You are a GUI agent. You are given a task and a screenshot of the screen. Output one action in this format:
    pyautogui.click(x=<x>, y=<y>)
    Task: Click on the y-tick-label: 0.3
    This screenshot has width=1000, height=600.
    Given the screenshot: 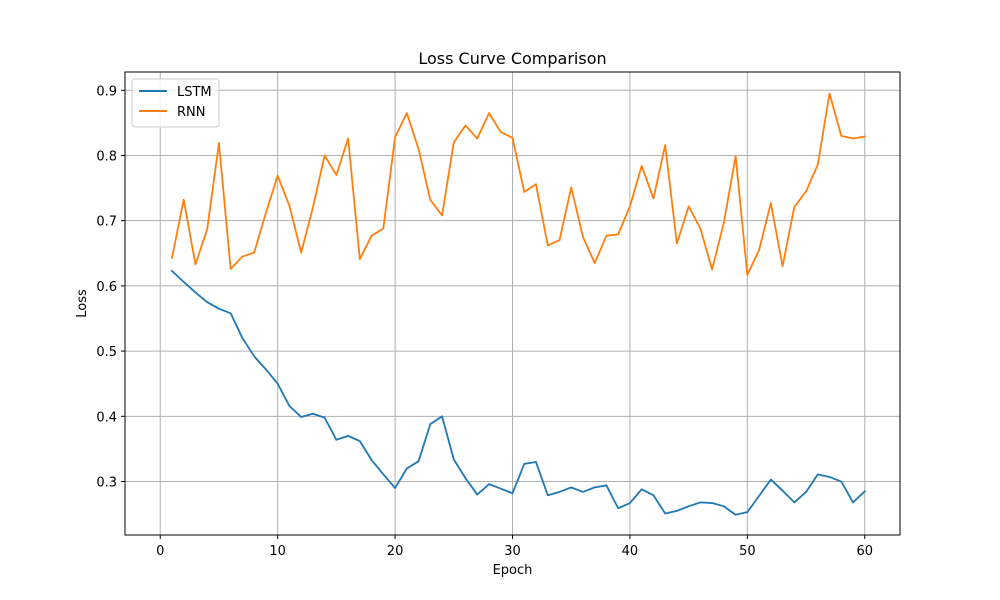 What is the action you would take?
    pyautogui.click(x=106, y=483)
    